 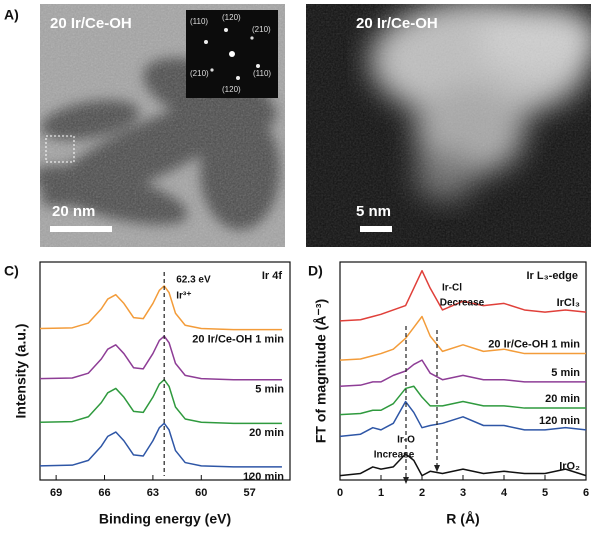 What do you see at coordinates (153, 493) in the screenshot?
I see `x-tick-label: 63` at bounding box center [153, 493].